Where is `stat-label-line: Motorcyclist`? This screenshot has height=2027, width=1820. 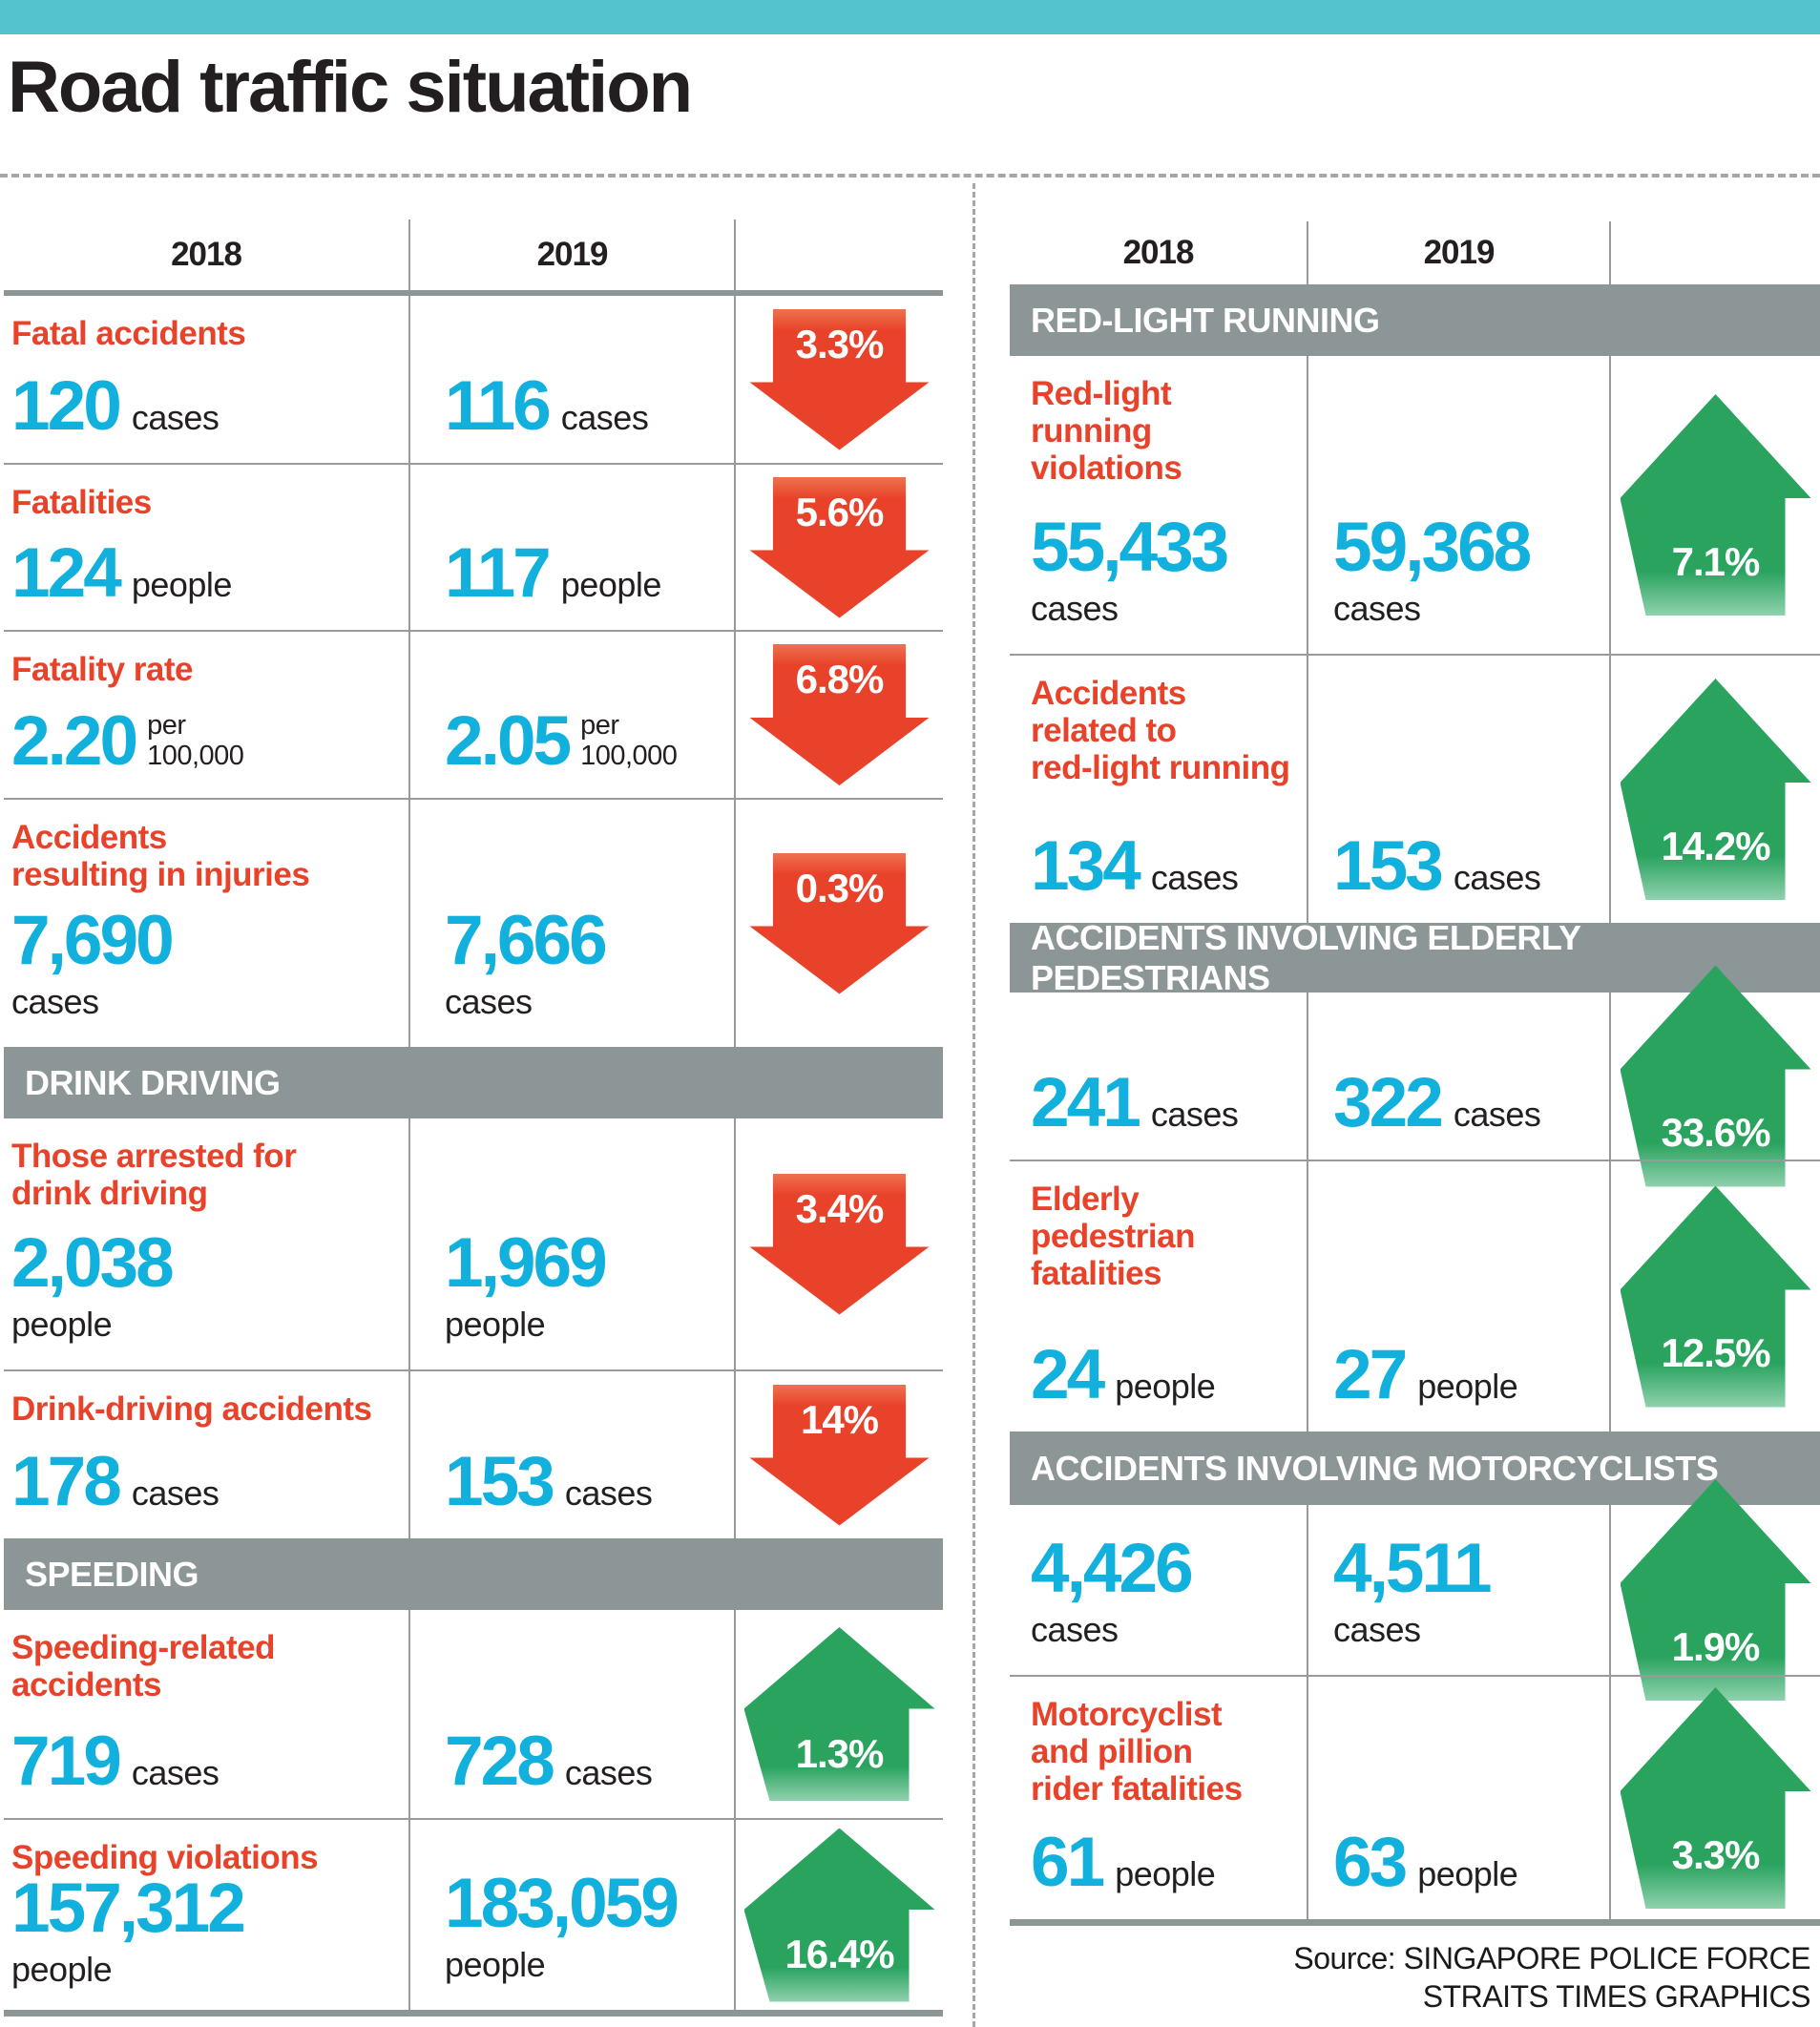
stat-label-line: Motorcyclist is located at coordinates (1127, 1714).